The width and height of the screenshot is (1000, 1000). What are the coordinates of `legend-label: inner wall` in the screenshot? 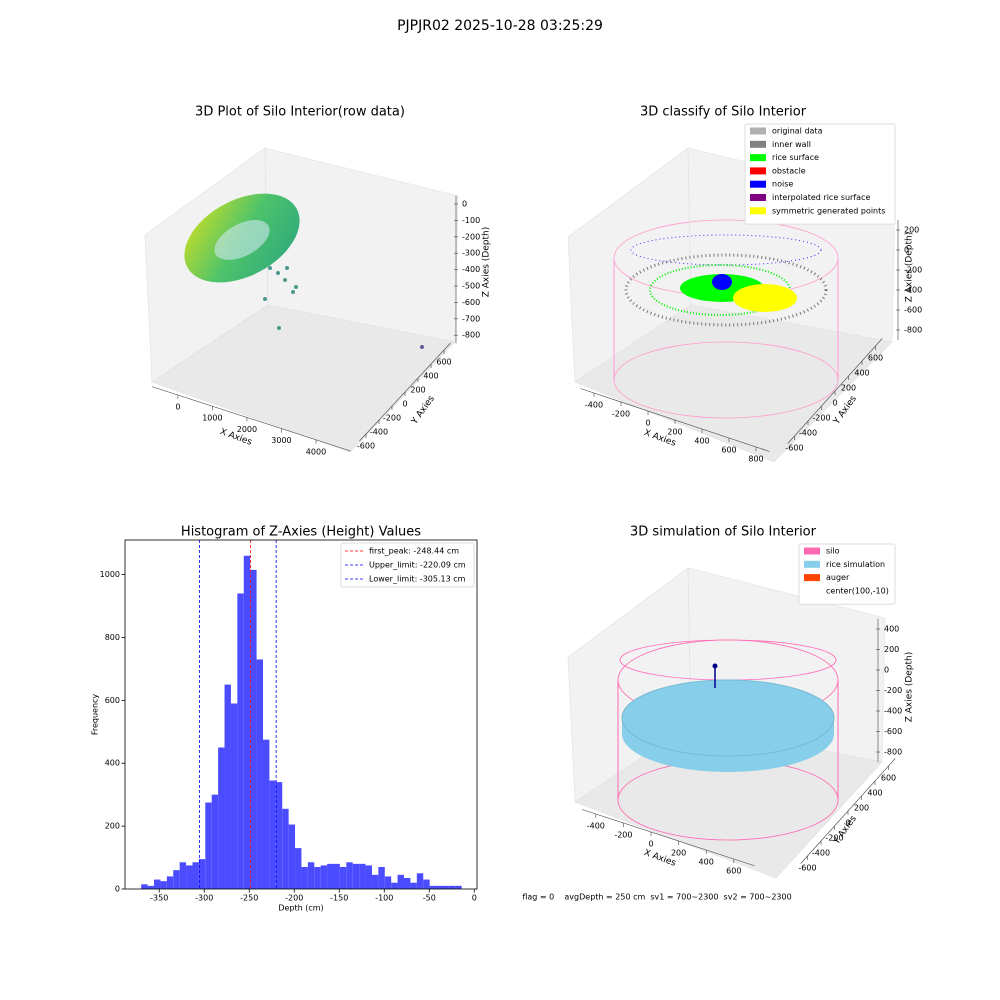 It's located at (791, 144).